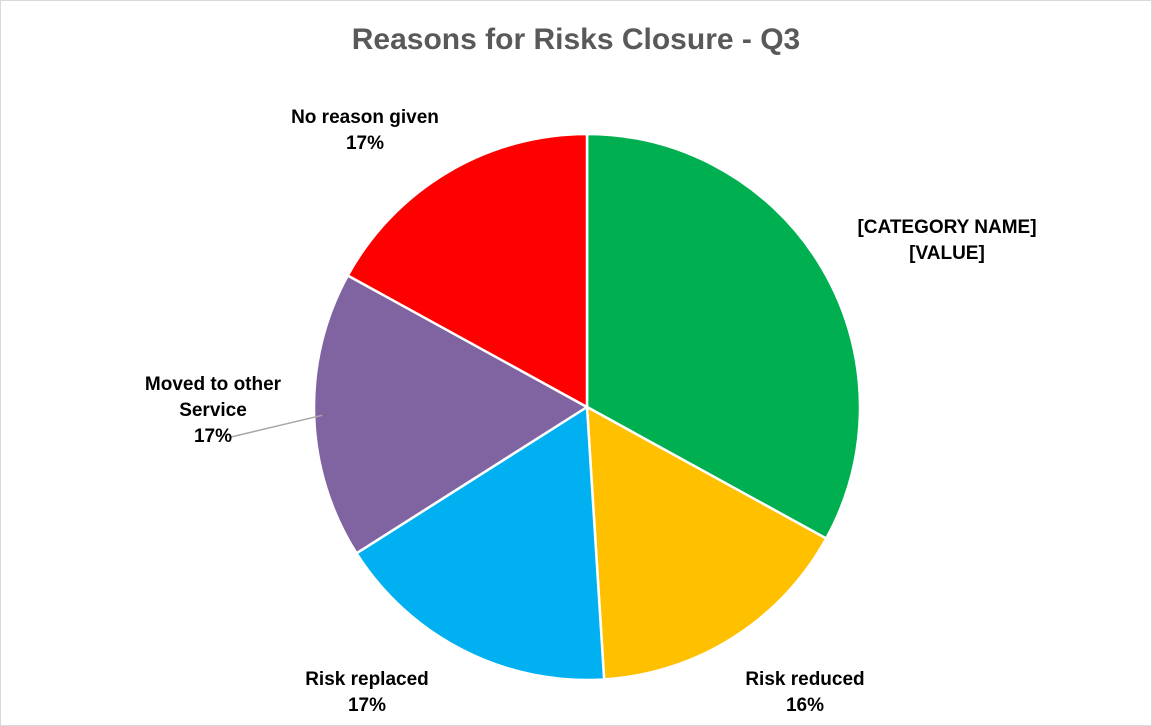 The image size is (1152, 726). Describe the element at coordinates (576, 39) in the screenshot. I see `chart-title: Reasons for Risks Closure - Q3` at that location.